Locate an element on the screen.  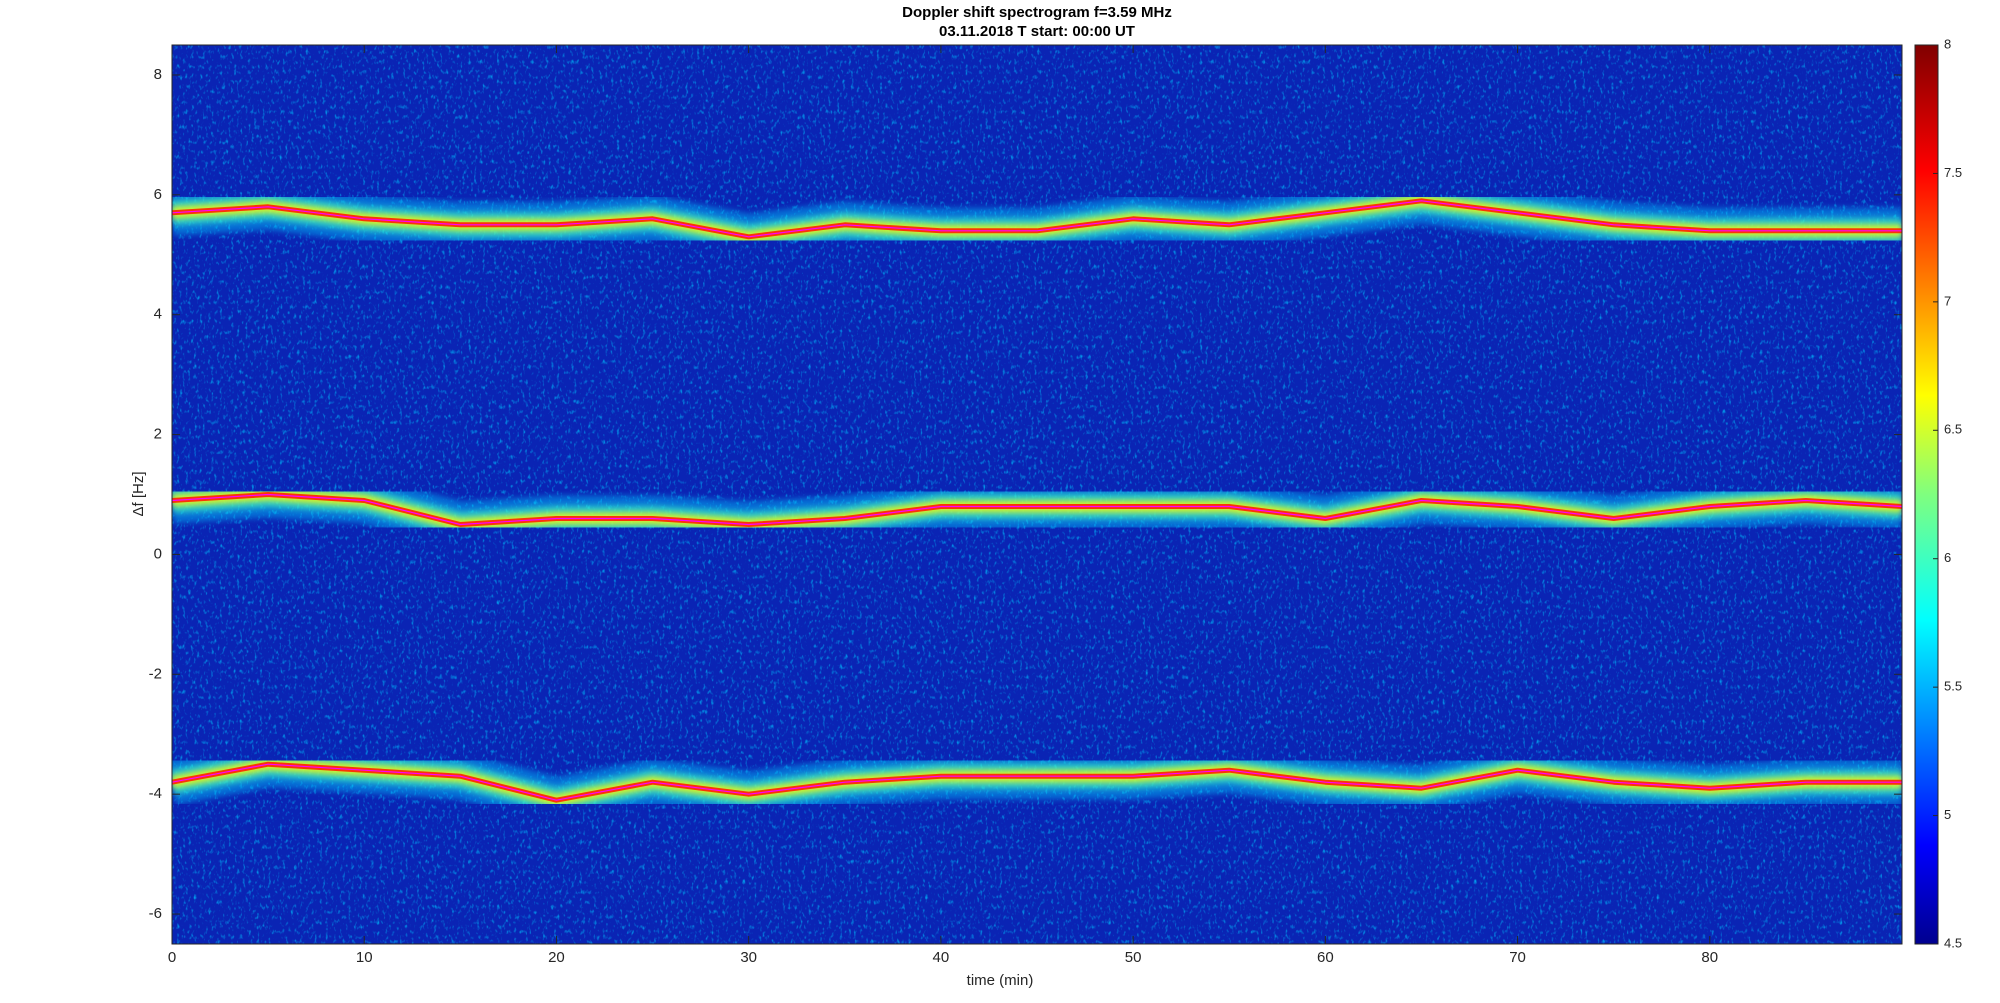
y-tick-label: 6 is located at coordinates (158, 194).